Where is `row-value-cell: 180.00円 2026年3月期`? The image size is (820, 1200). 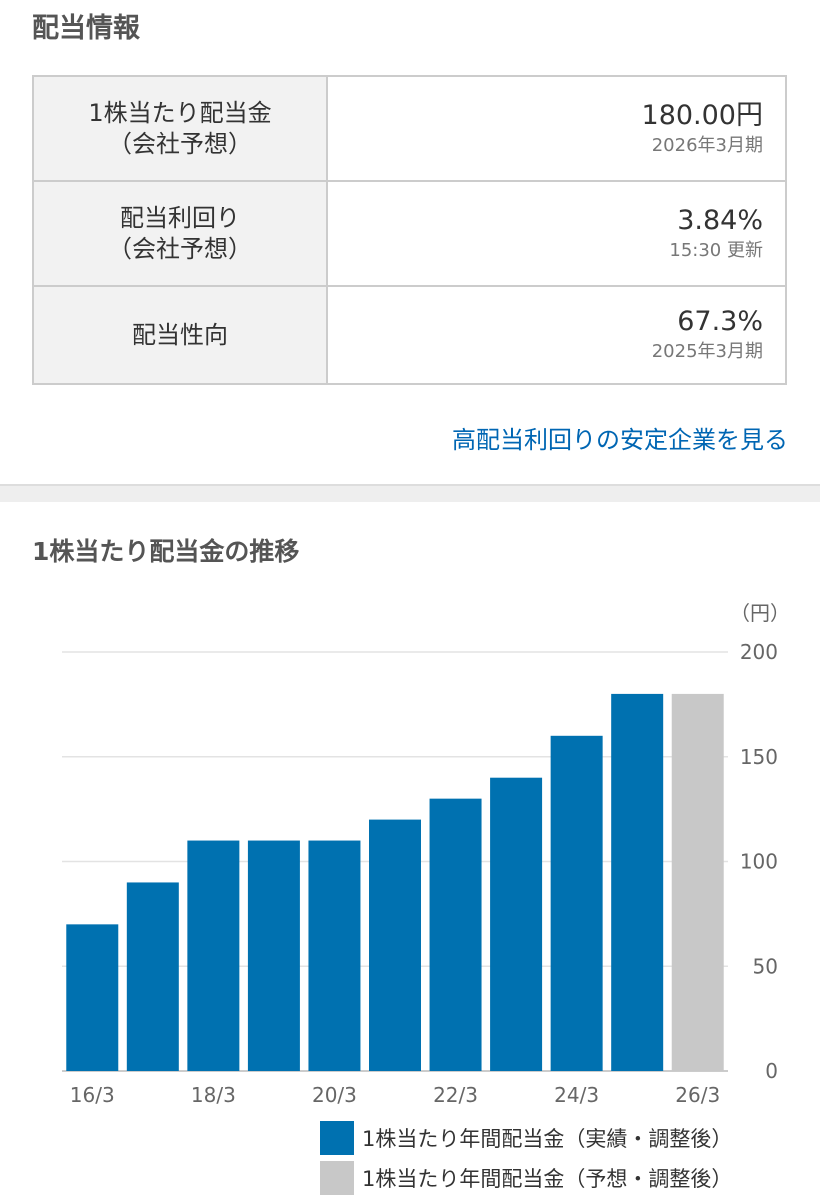 row-value-cell: 180.00円 2026年3月期 is located at coordinates (556, 128).